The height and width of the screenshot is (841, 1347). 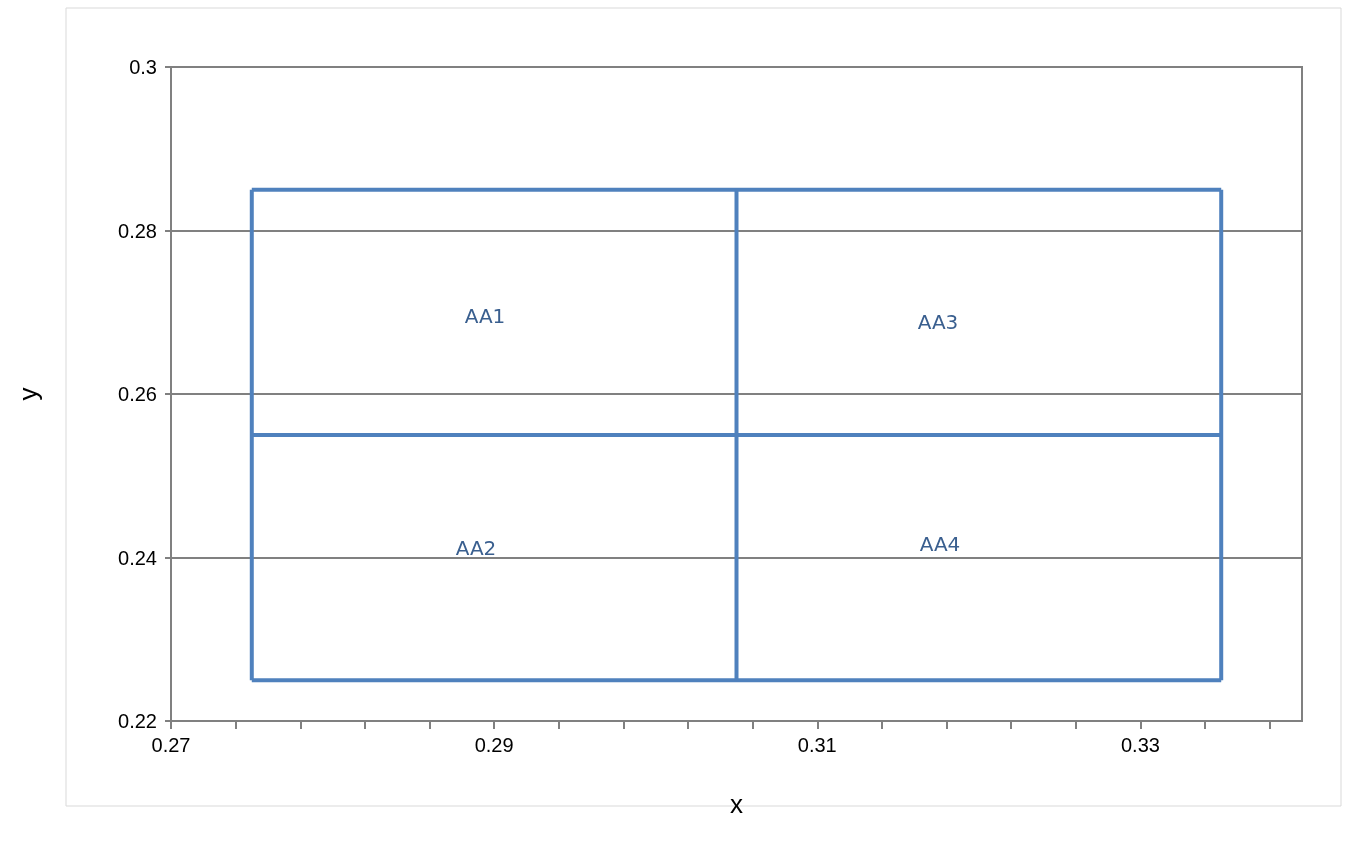 I want to click on x-tick-label: 0.27, so click(x=171, y=745).